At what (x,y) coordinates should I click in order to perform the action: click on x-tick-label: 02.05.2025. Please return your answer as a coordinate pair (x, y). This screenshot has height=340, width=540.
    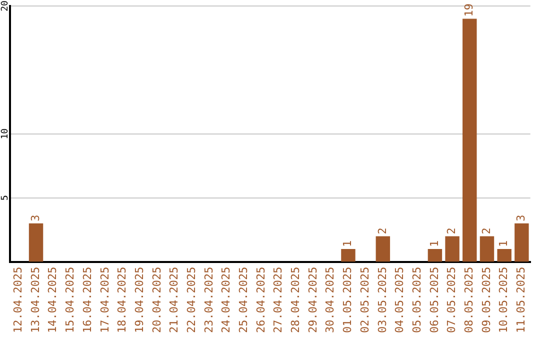
    Looking at the image, I should click on (365, 300).